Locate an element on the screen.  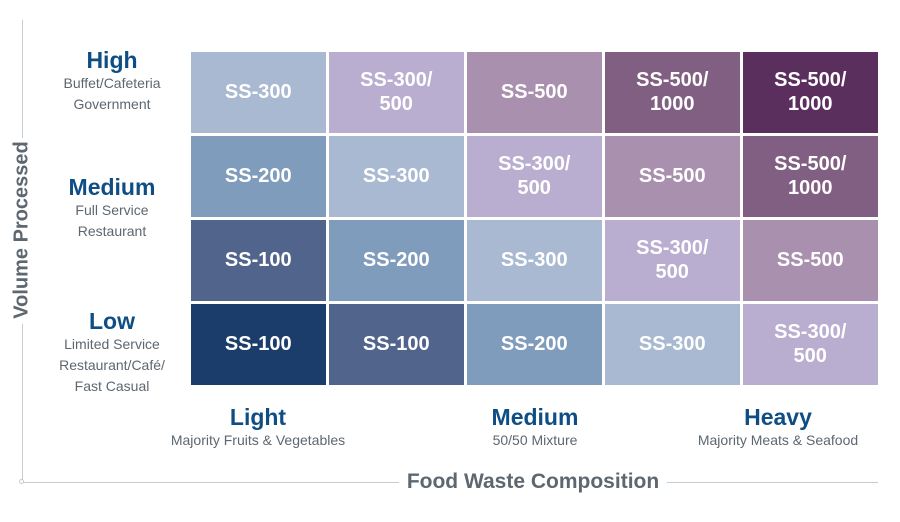
column-label-medium: Medium 50/50 Mixture is located at coordinates (535, 427).